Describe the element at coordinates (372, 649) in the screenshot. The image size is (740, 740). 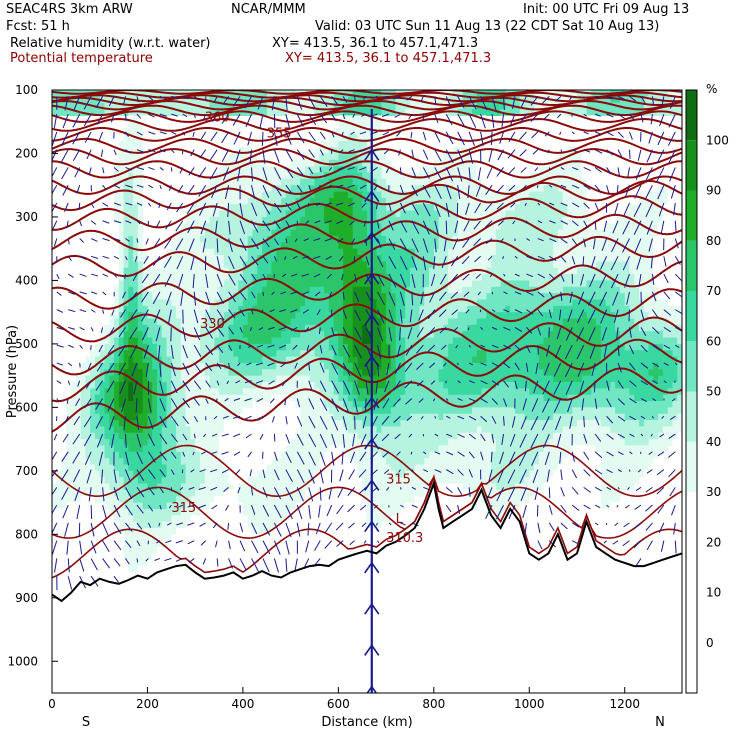
I see `updraft-arrowhead` at that location.